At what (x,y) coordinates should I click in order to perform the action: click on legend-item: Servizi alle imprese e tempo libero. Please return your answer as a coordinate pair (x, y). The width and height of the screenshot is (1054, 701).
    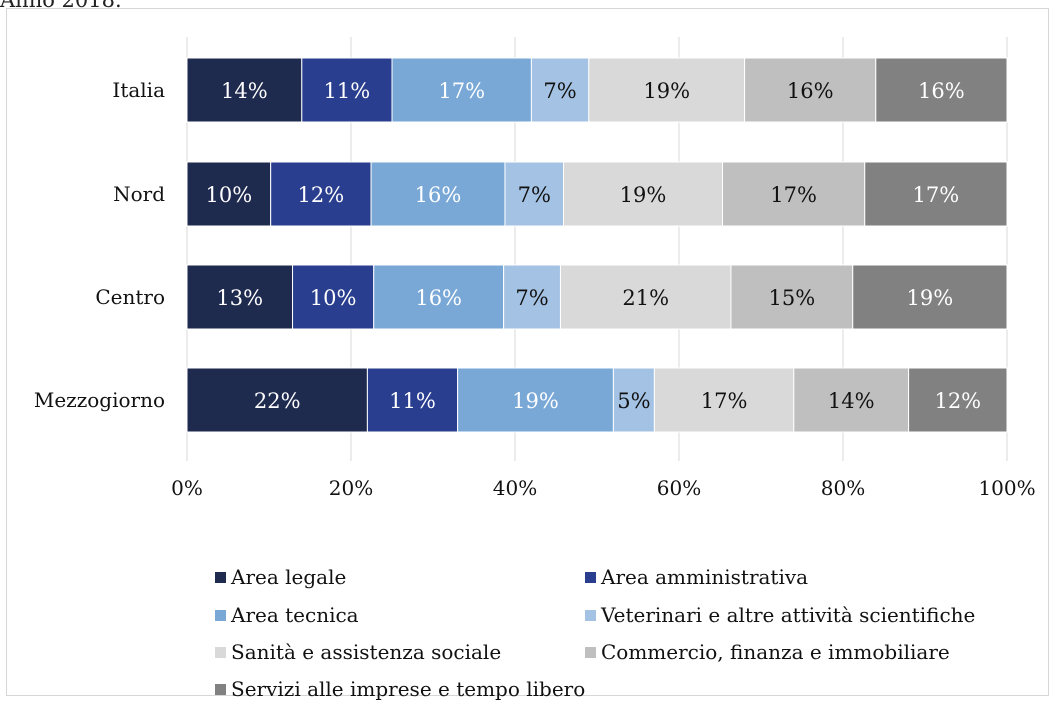
    Looking at the image, I should click on (400, 689).